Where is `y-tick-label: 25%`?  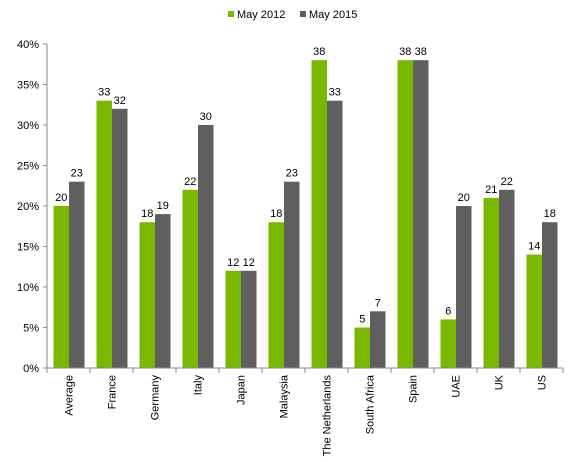 y-tick-label: 25% is located at coordinates (28, 167).